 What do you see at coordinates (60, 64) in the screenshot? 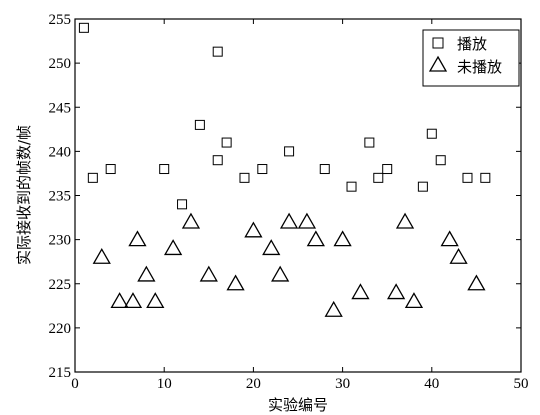
I see `y-tick-label: 250` at bounding box center [60, 64].